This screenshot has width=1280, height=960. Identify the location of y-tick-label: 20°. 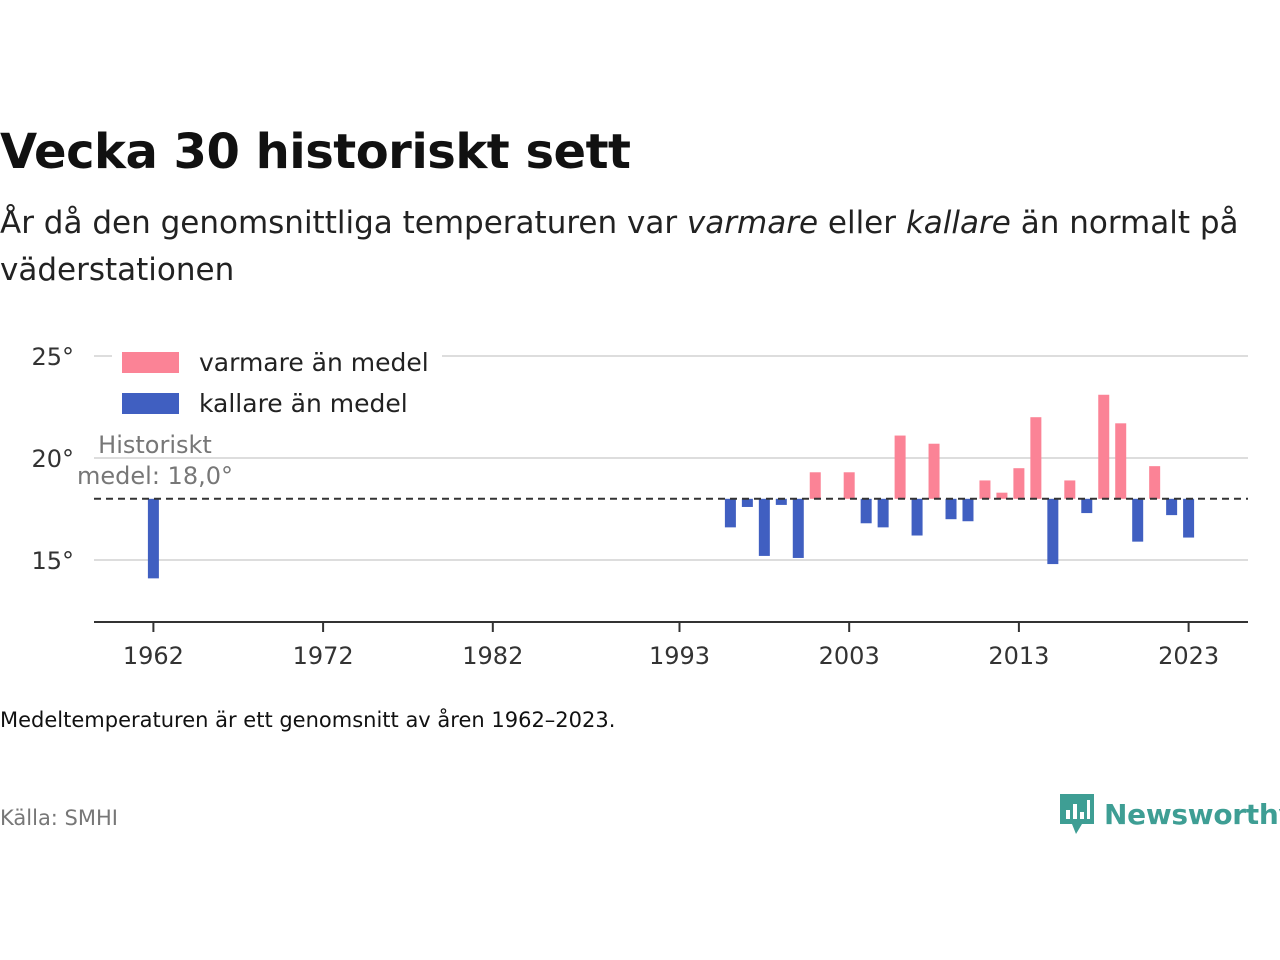
(52, 459).